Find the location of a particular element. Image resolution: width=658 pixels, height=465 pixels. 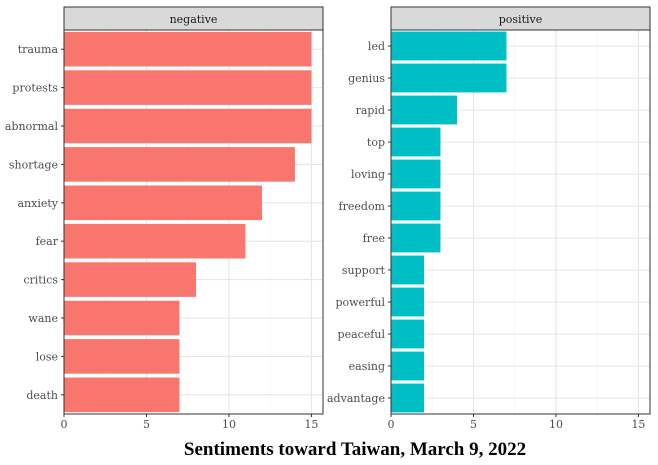

y-tick-label: freedom is located at coordinates (362, 206).